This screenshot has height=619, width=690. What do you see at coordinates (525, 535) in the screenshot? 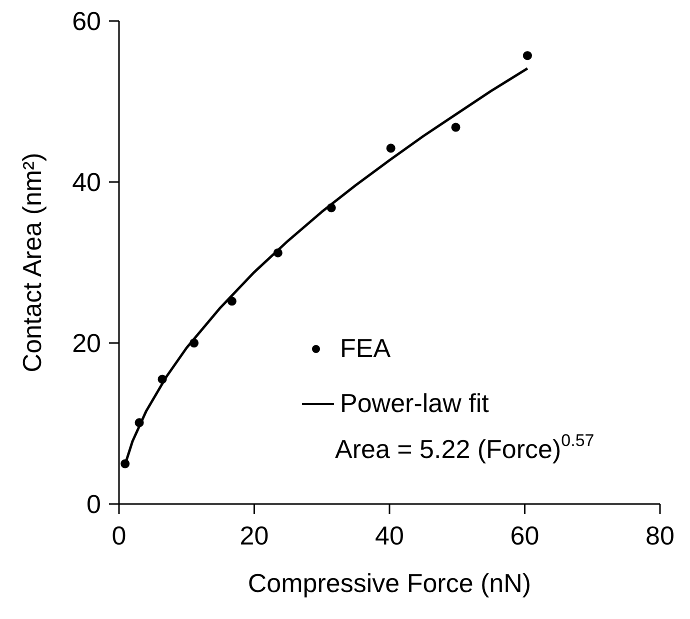
I see `x-tick-label: 60` at bounding box center [525, 535].